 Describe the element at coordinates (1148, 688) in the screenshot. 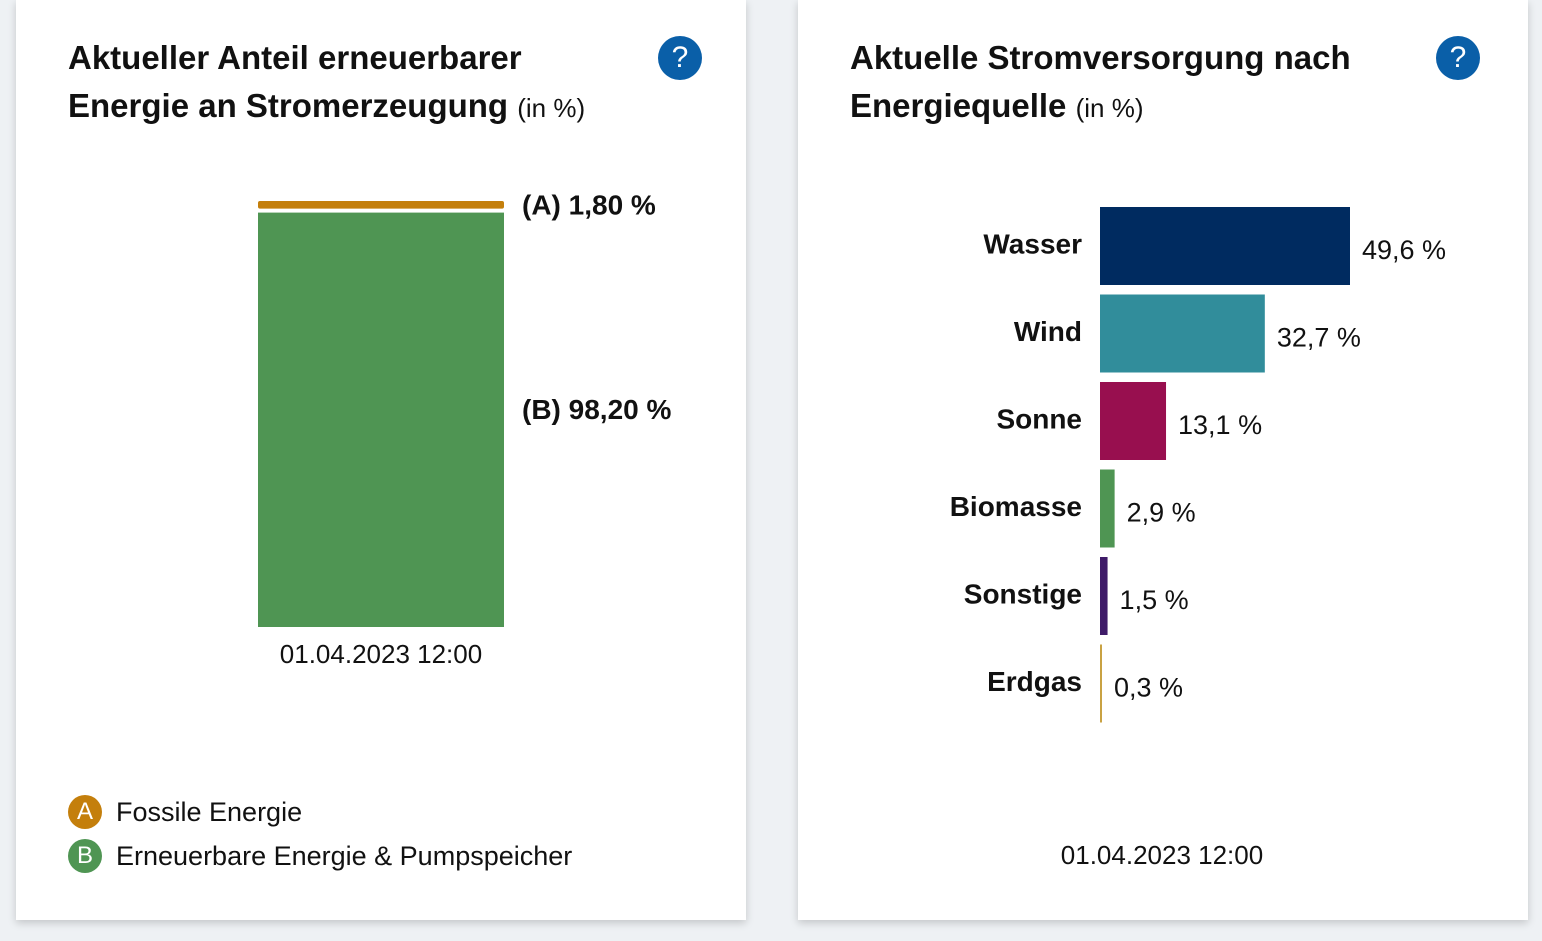

I see `value-label: 0,3 %` at that location.